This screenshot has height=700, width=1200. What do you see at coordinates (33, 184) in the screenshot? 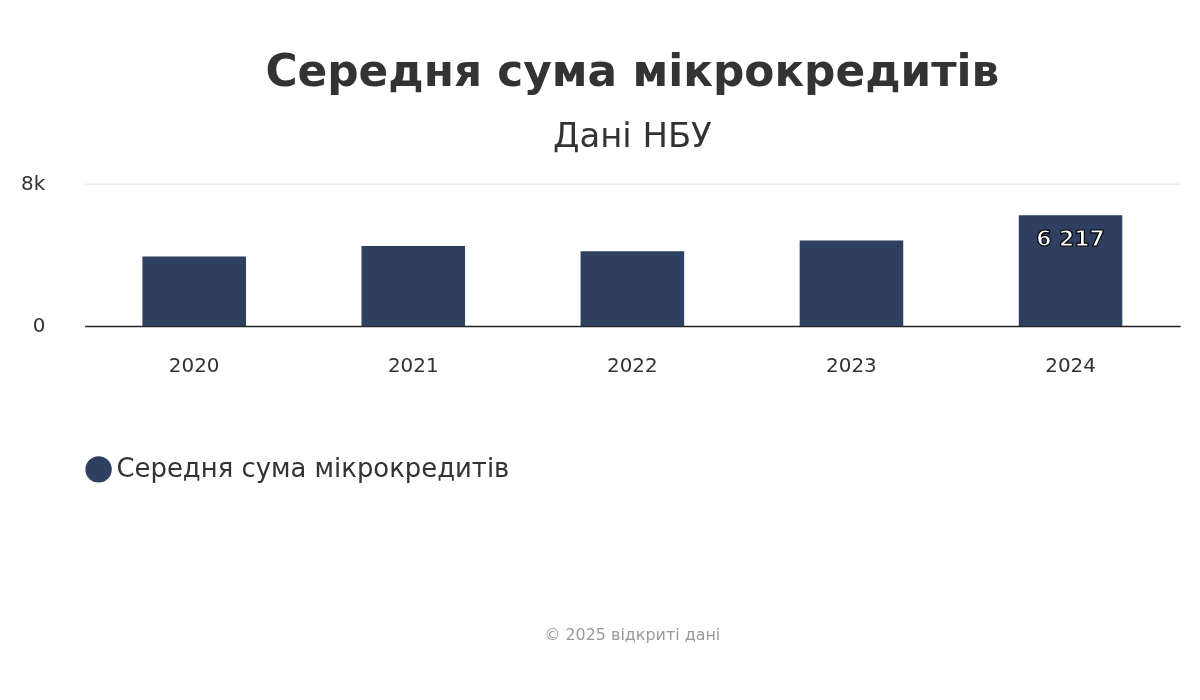
I see `y-tick-label: 8k` at bounding box center [33, 184].